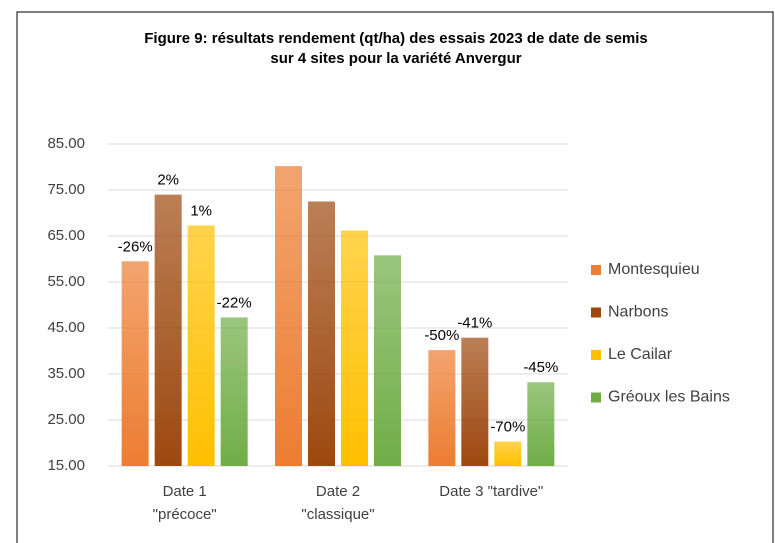 The width and height of the screenshot is (775, 543). What do you see at coordinates (135, 246) in the screenshot?
I see `data-label: -26%` at bounding box center [135, 246].